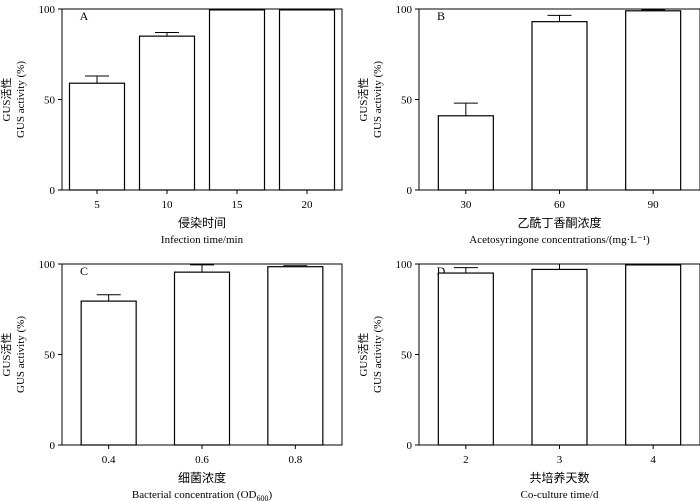 This screenshot has width=700, height=501. Describe the element at coordinates (559, 222) in the screenshot. I see `x-axis-label-cn: 乙酰丁香酮浓度` at that location.